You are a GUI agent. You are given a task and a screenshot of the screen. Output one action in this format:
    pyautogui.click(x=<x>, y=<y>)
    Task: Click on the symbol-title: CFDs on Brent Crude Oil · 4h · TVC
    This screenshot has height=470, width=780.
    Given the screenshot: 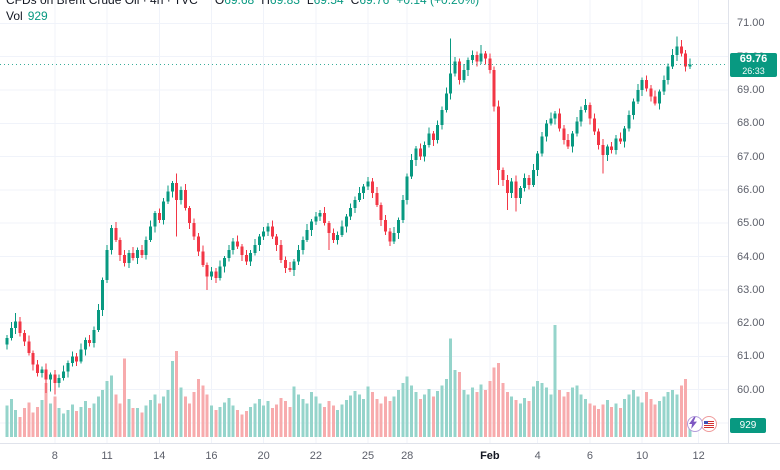 What is the action you would take?
    pyautogui.click(x=102, y=3)
    